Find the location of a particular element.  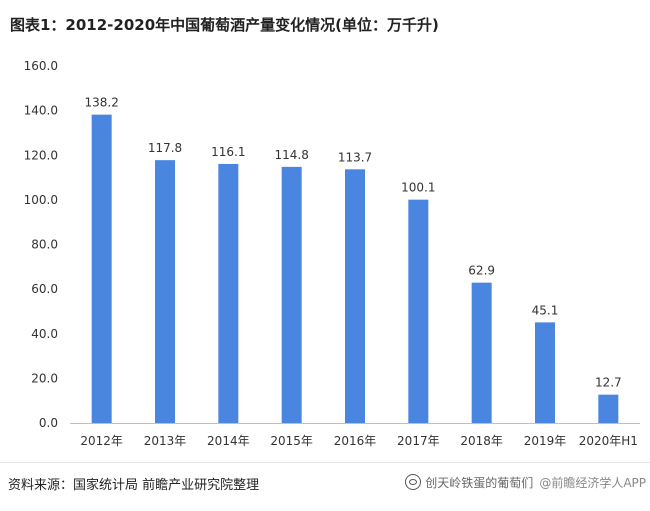

y-tick-label: 160.0 is located at coordinates (41, 66).